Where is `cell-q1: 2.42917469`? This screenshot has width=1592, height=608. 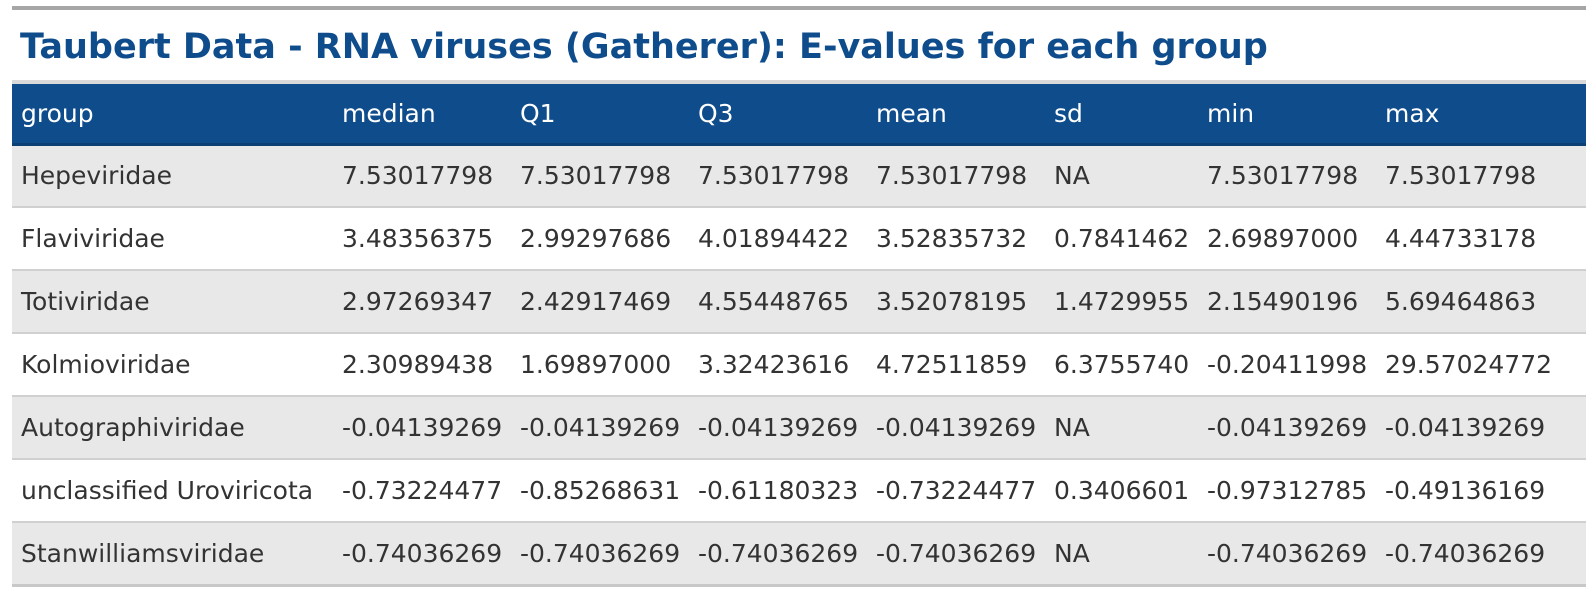 cell-q1: 2.42917469 is located at coordinates (596, 301).